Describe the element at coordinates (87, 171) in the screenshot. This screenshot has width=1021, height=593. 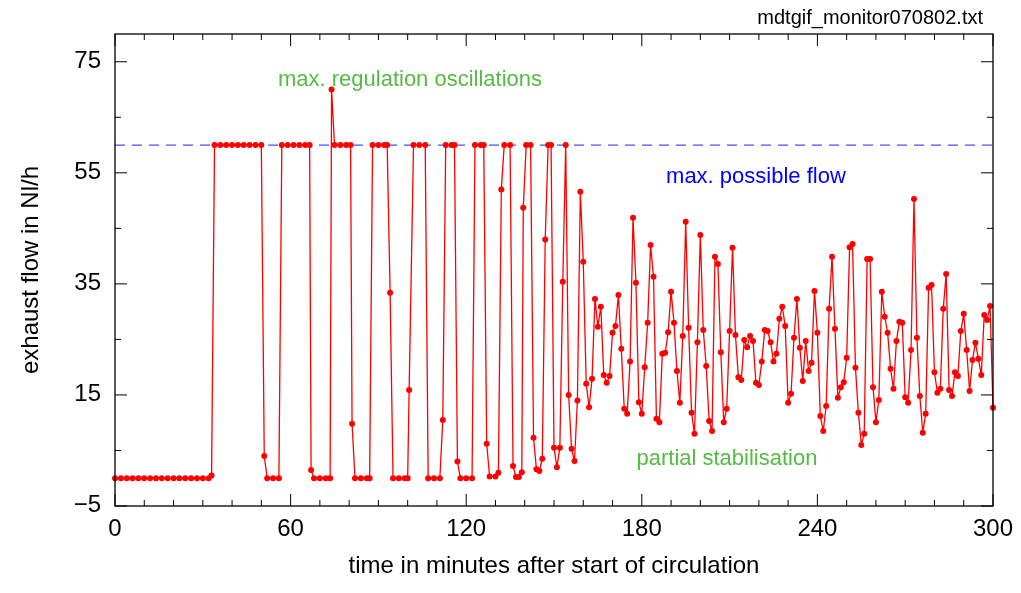
I see `y-tick-label: 55` at that location.